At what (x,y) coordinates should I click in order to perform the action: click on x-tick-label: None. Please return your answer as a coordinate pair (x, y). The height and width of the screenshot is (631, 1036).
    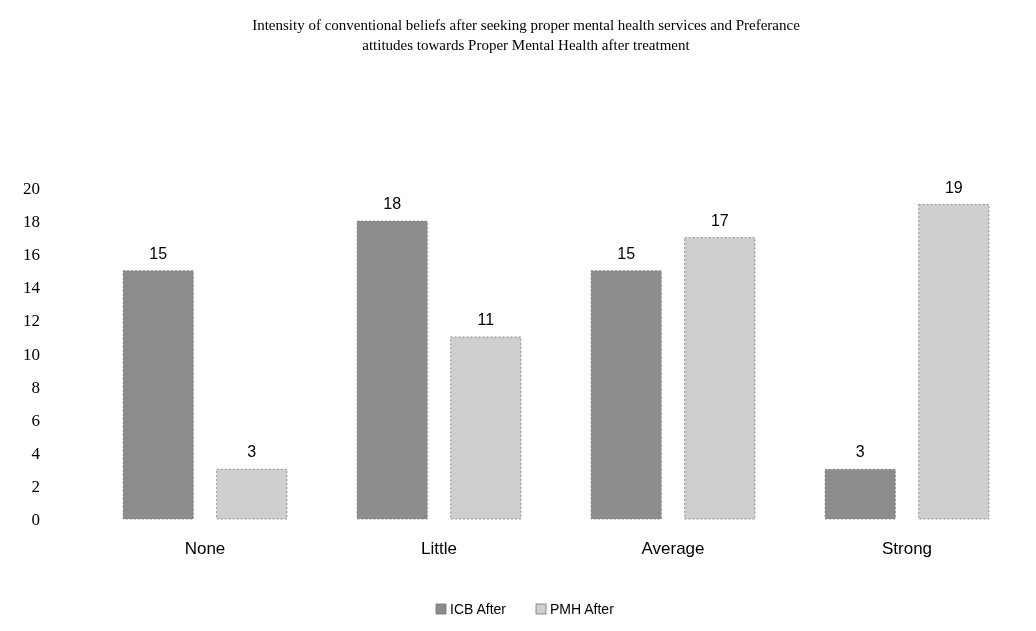
    Looking at the image, I should click on (205, 548).